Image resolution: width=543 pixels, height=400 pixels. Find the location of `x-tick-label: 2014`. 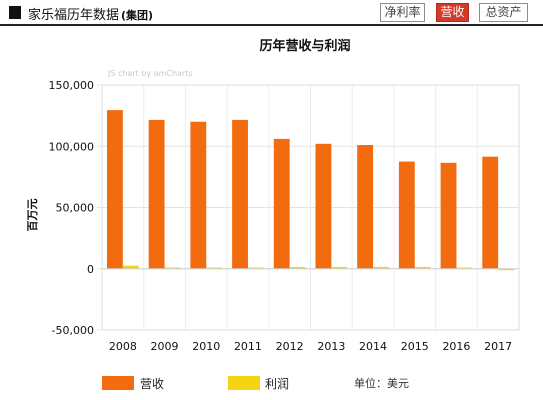

x-tick-label: 2014 is located at coordinates (373, 346).